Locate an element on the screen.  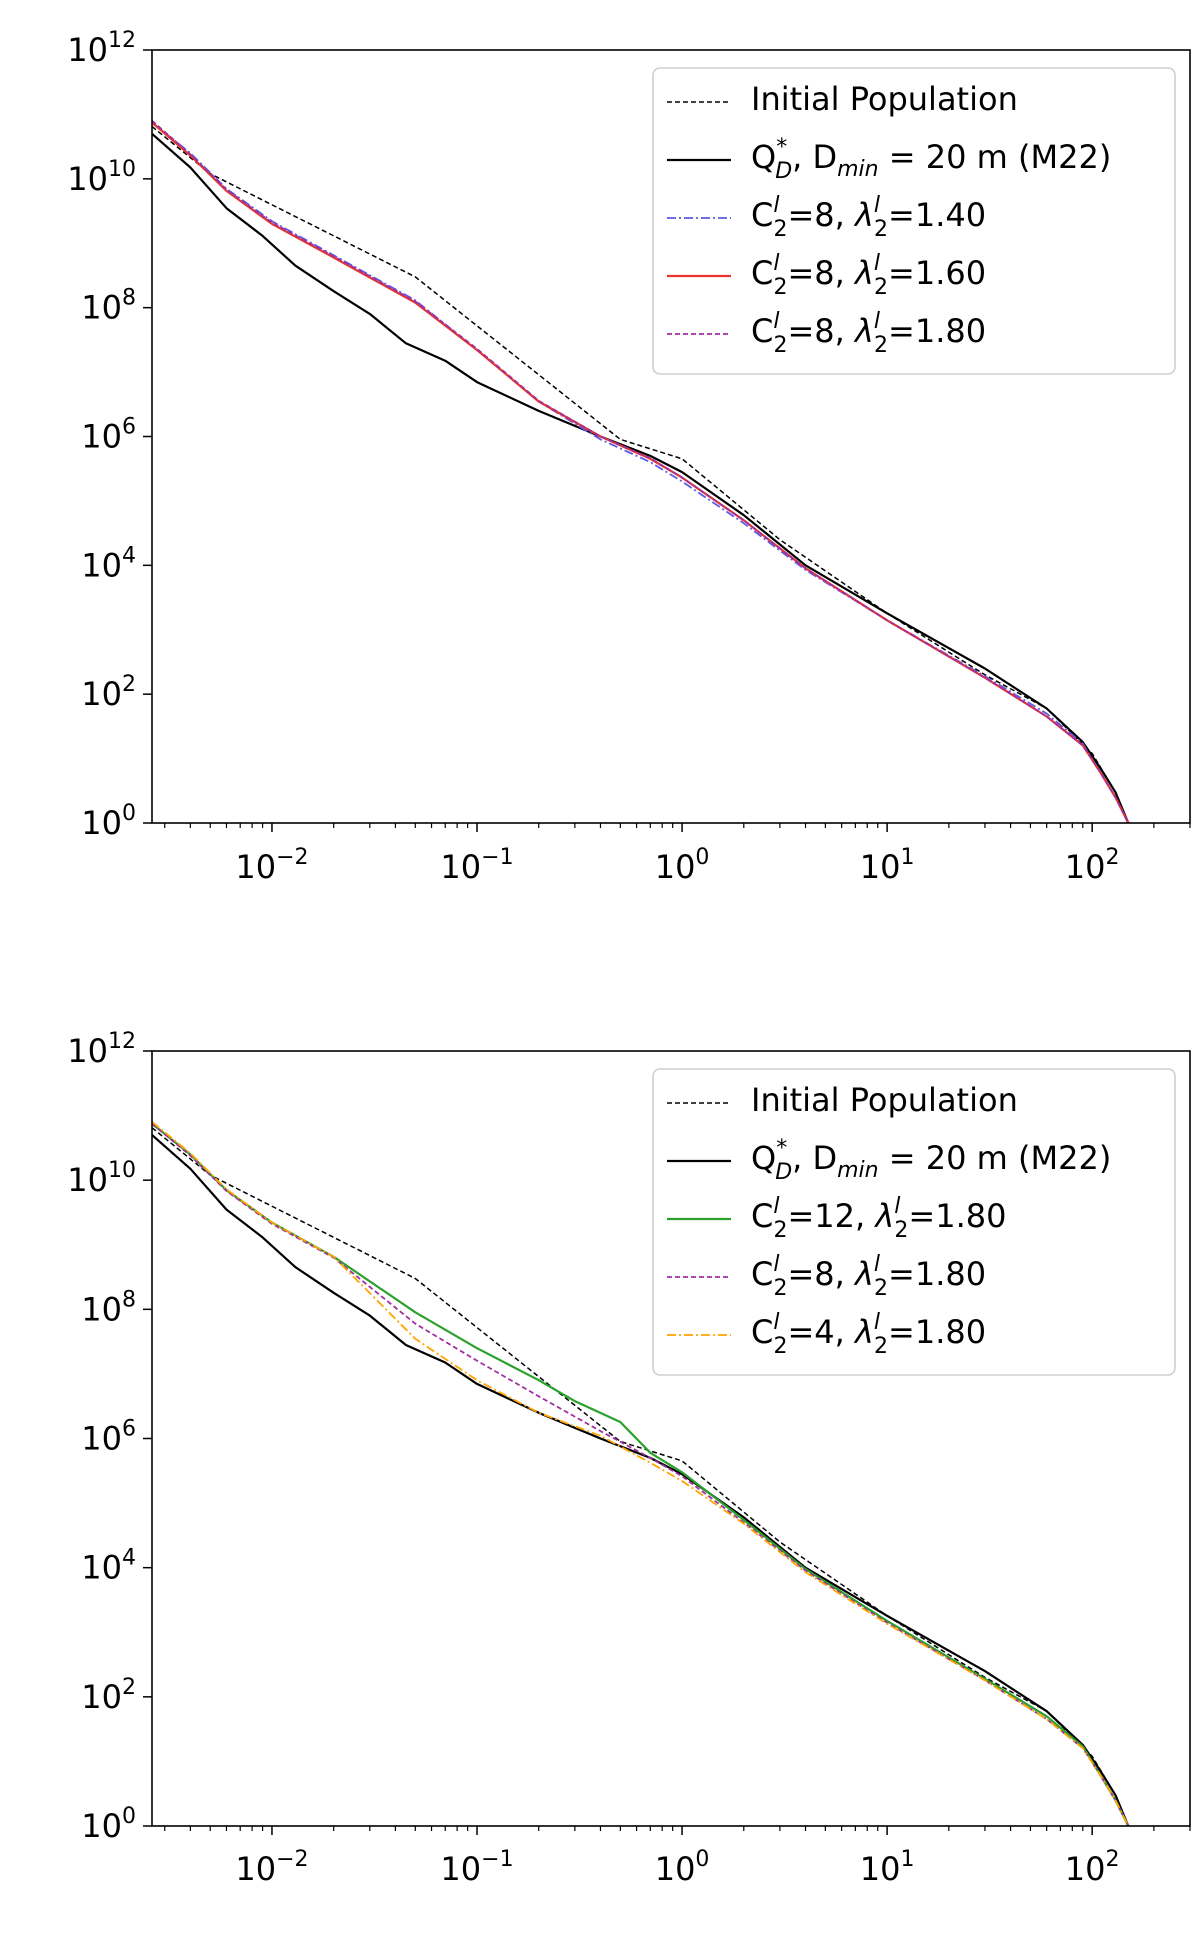
legend-label-c4: Cl 2=4, λl 2=1.80 is located at coordinates (868, 1334).